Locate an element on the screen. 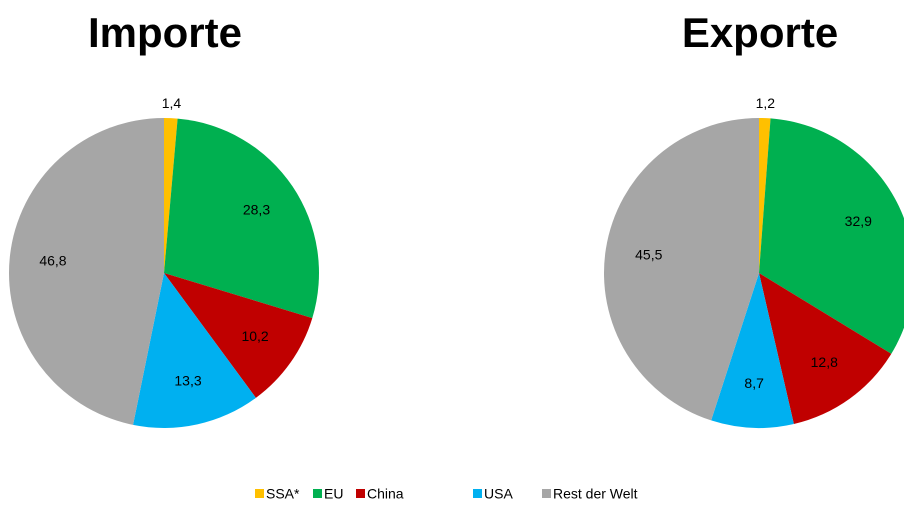 The height and width of the screenshot is (506, 904). data-label: 1,2 is located at coordinates (766, 103).